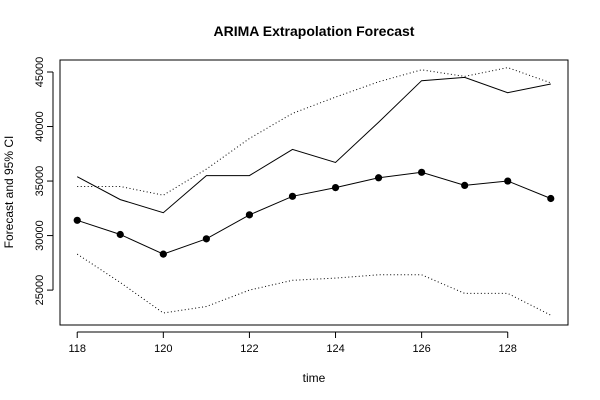 Image resolution: width=600 pixels, height=400 pixels. I want to click on chart-title: ARIMA Extrapolation Forecast, so click(314, 31).